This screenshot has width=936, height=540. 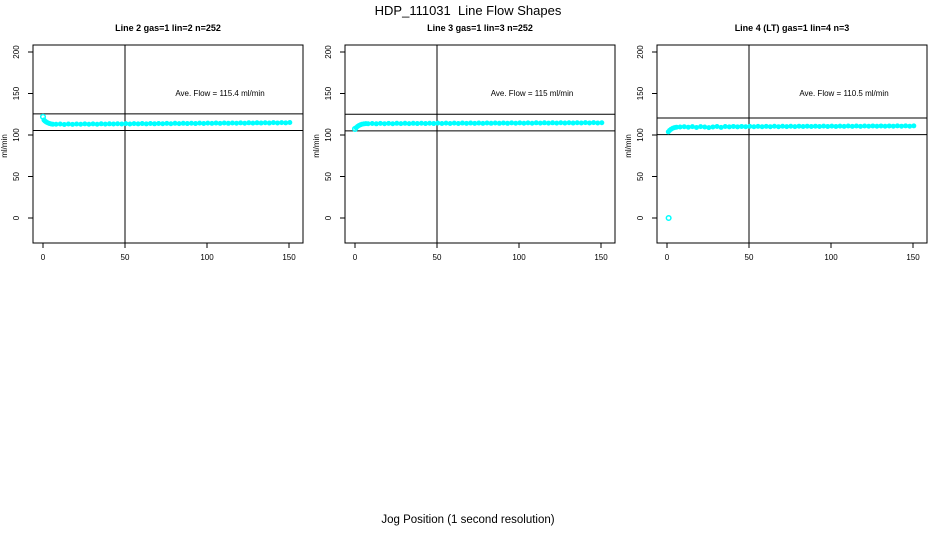 What do you see at coordinates (640, 176) in the screenshot?
I see `y-tick-label: 50` at bounding box center [640, 176].